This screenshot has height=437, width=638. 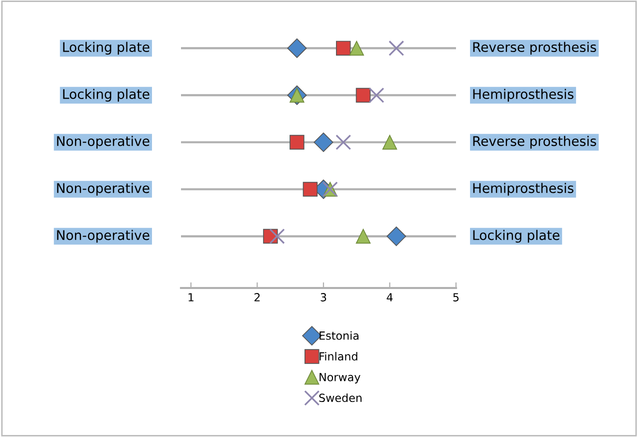 What do you see at coordinates (257, 297) in the screenshot?
I see `x-tick-label: 2` at bounding box center [257, 297].